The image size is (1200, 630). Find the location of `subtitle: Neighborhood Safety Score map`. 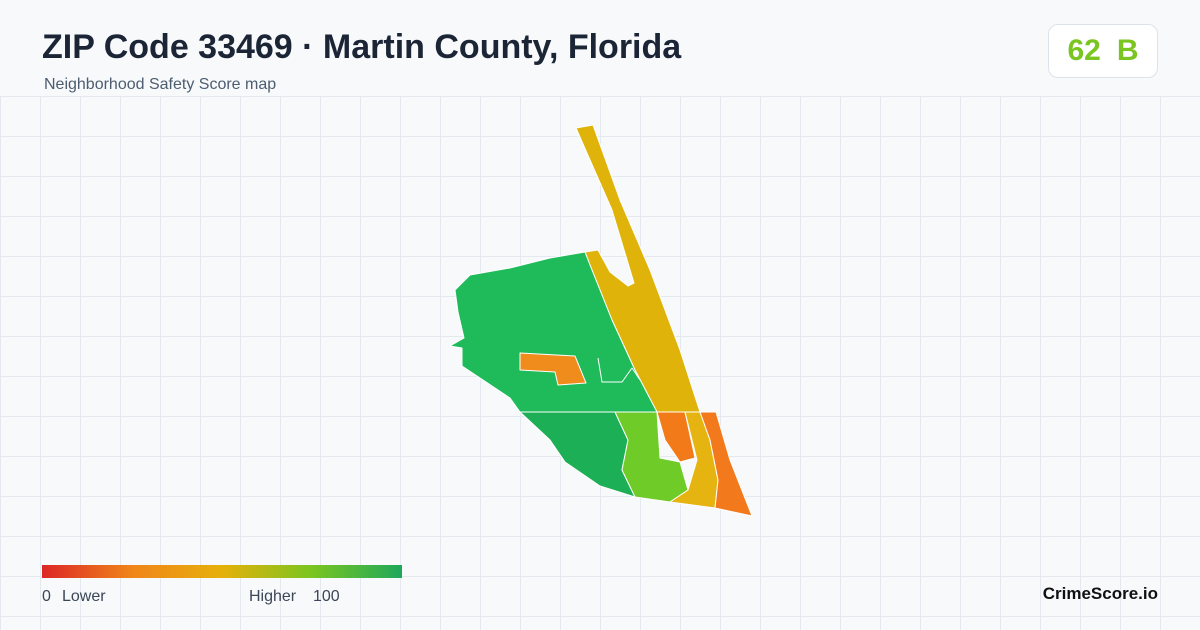

subtitle: Neighborhood Safety Score map is located at coordinates (160, 84).